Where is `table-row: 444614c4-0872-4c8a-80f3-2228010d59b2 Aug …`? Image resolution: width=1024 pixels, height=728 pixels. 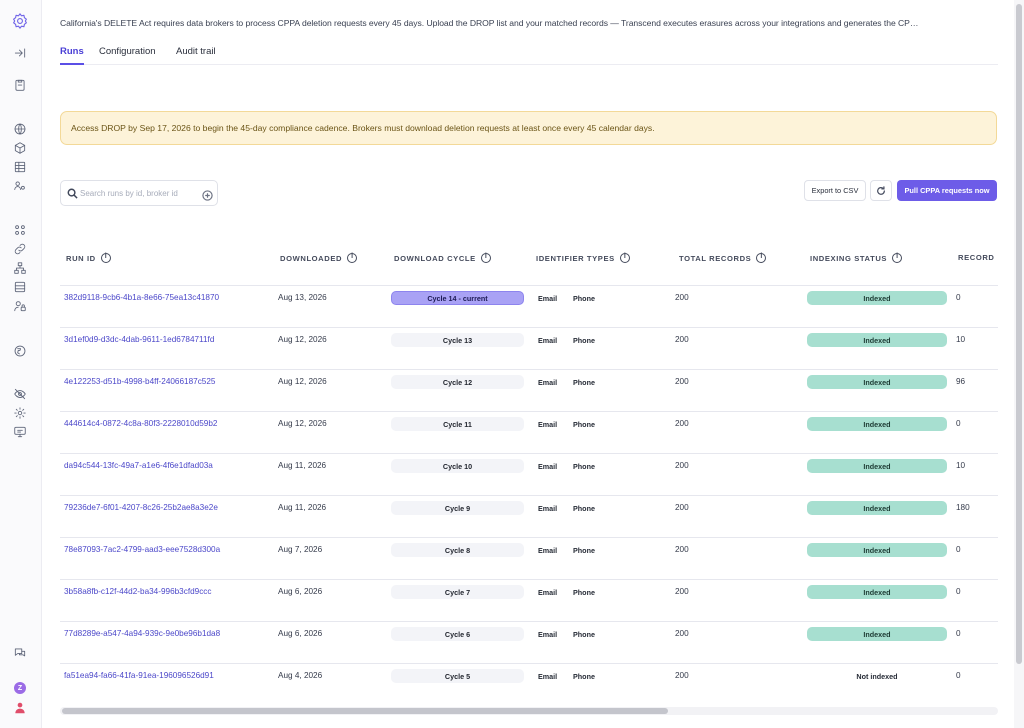 table-row: 444614c4-0872-4c8a-80f3-2228010d59b2 Aug … is located at coordinates (529, 433).